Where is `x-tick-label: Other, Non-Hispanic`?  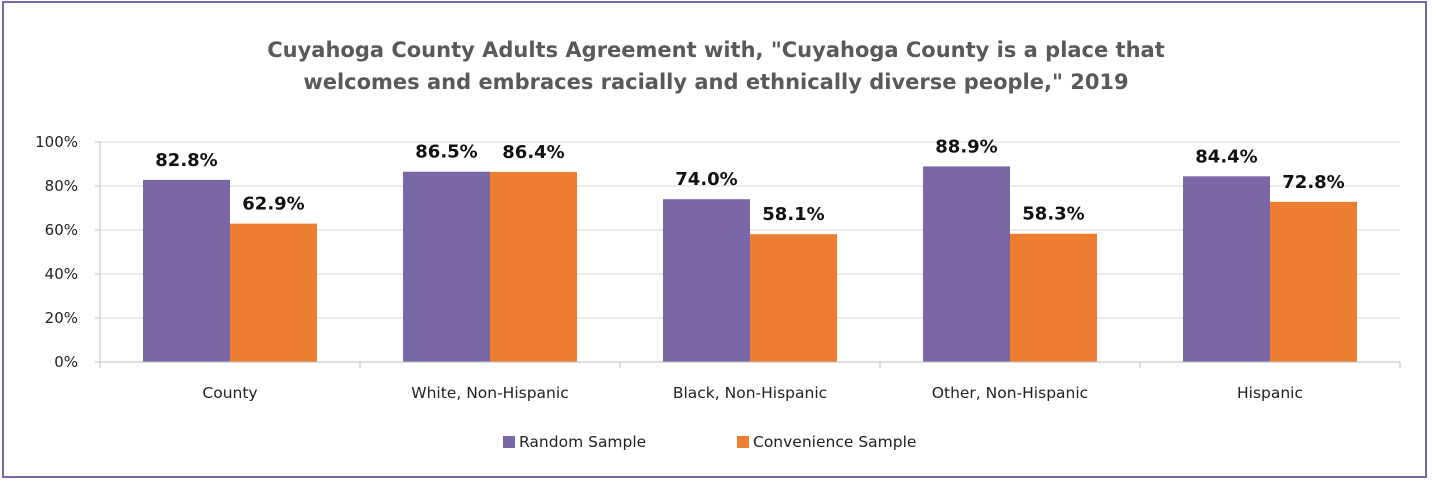
x-tick-label: Other, Non-Hispanic is located at coordinates (1010, 393).